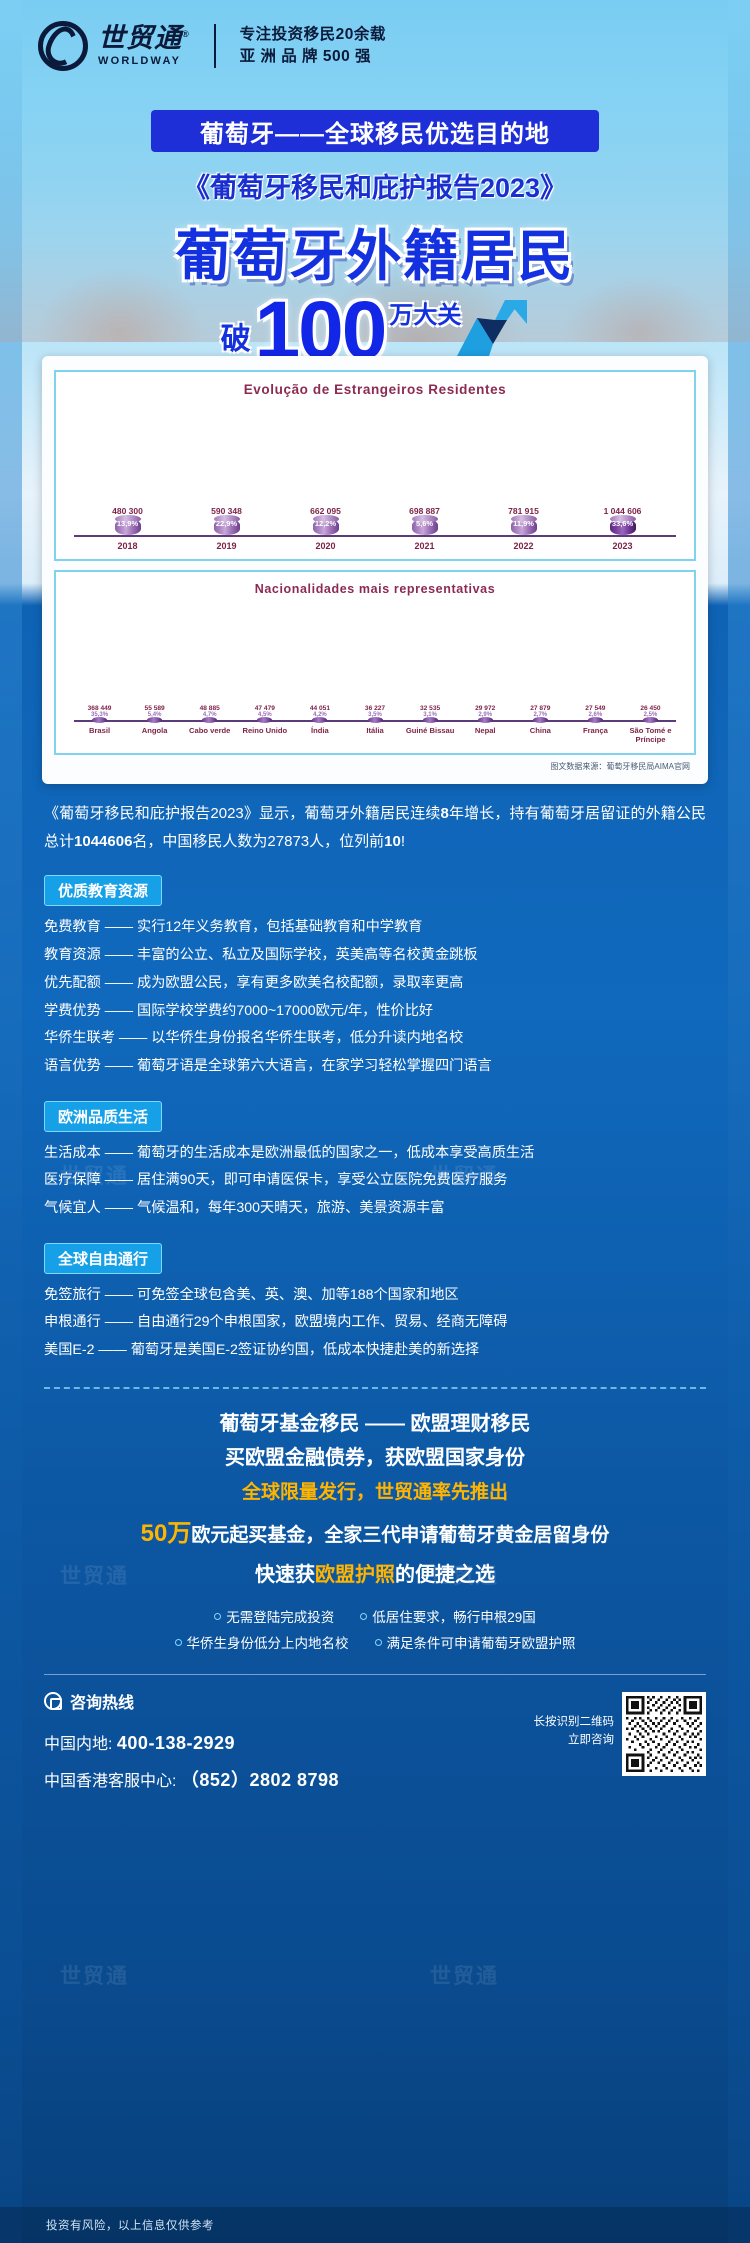 The image size is (750, 2243). What do you see at coordinates (154, 715) in the screenshot?
I see `bar-pct-label: 5,4%` at bounding box center [154, 715].